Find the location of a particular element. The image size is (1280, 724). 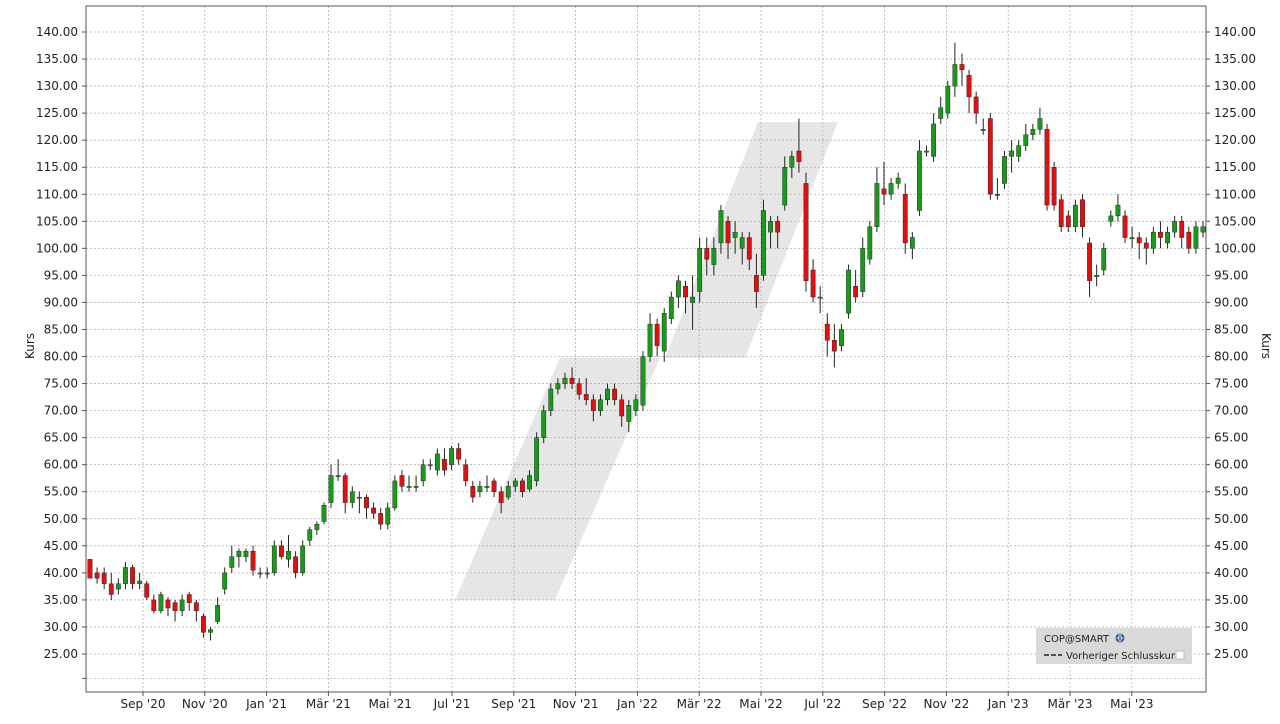

y-tick-label-left: 90.00 is located at coordinates (61, 302).